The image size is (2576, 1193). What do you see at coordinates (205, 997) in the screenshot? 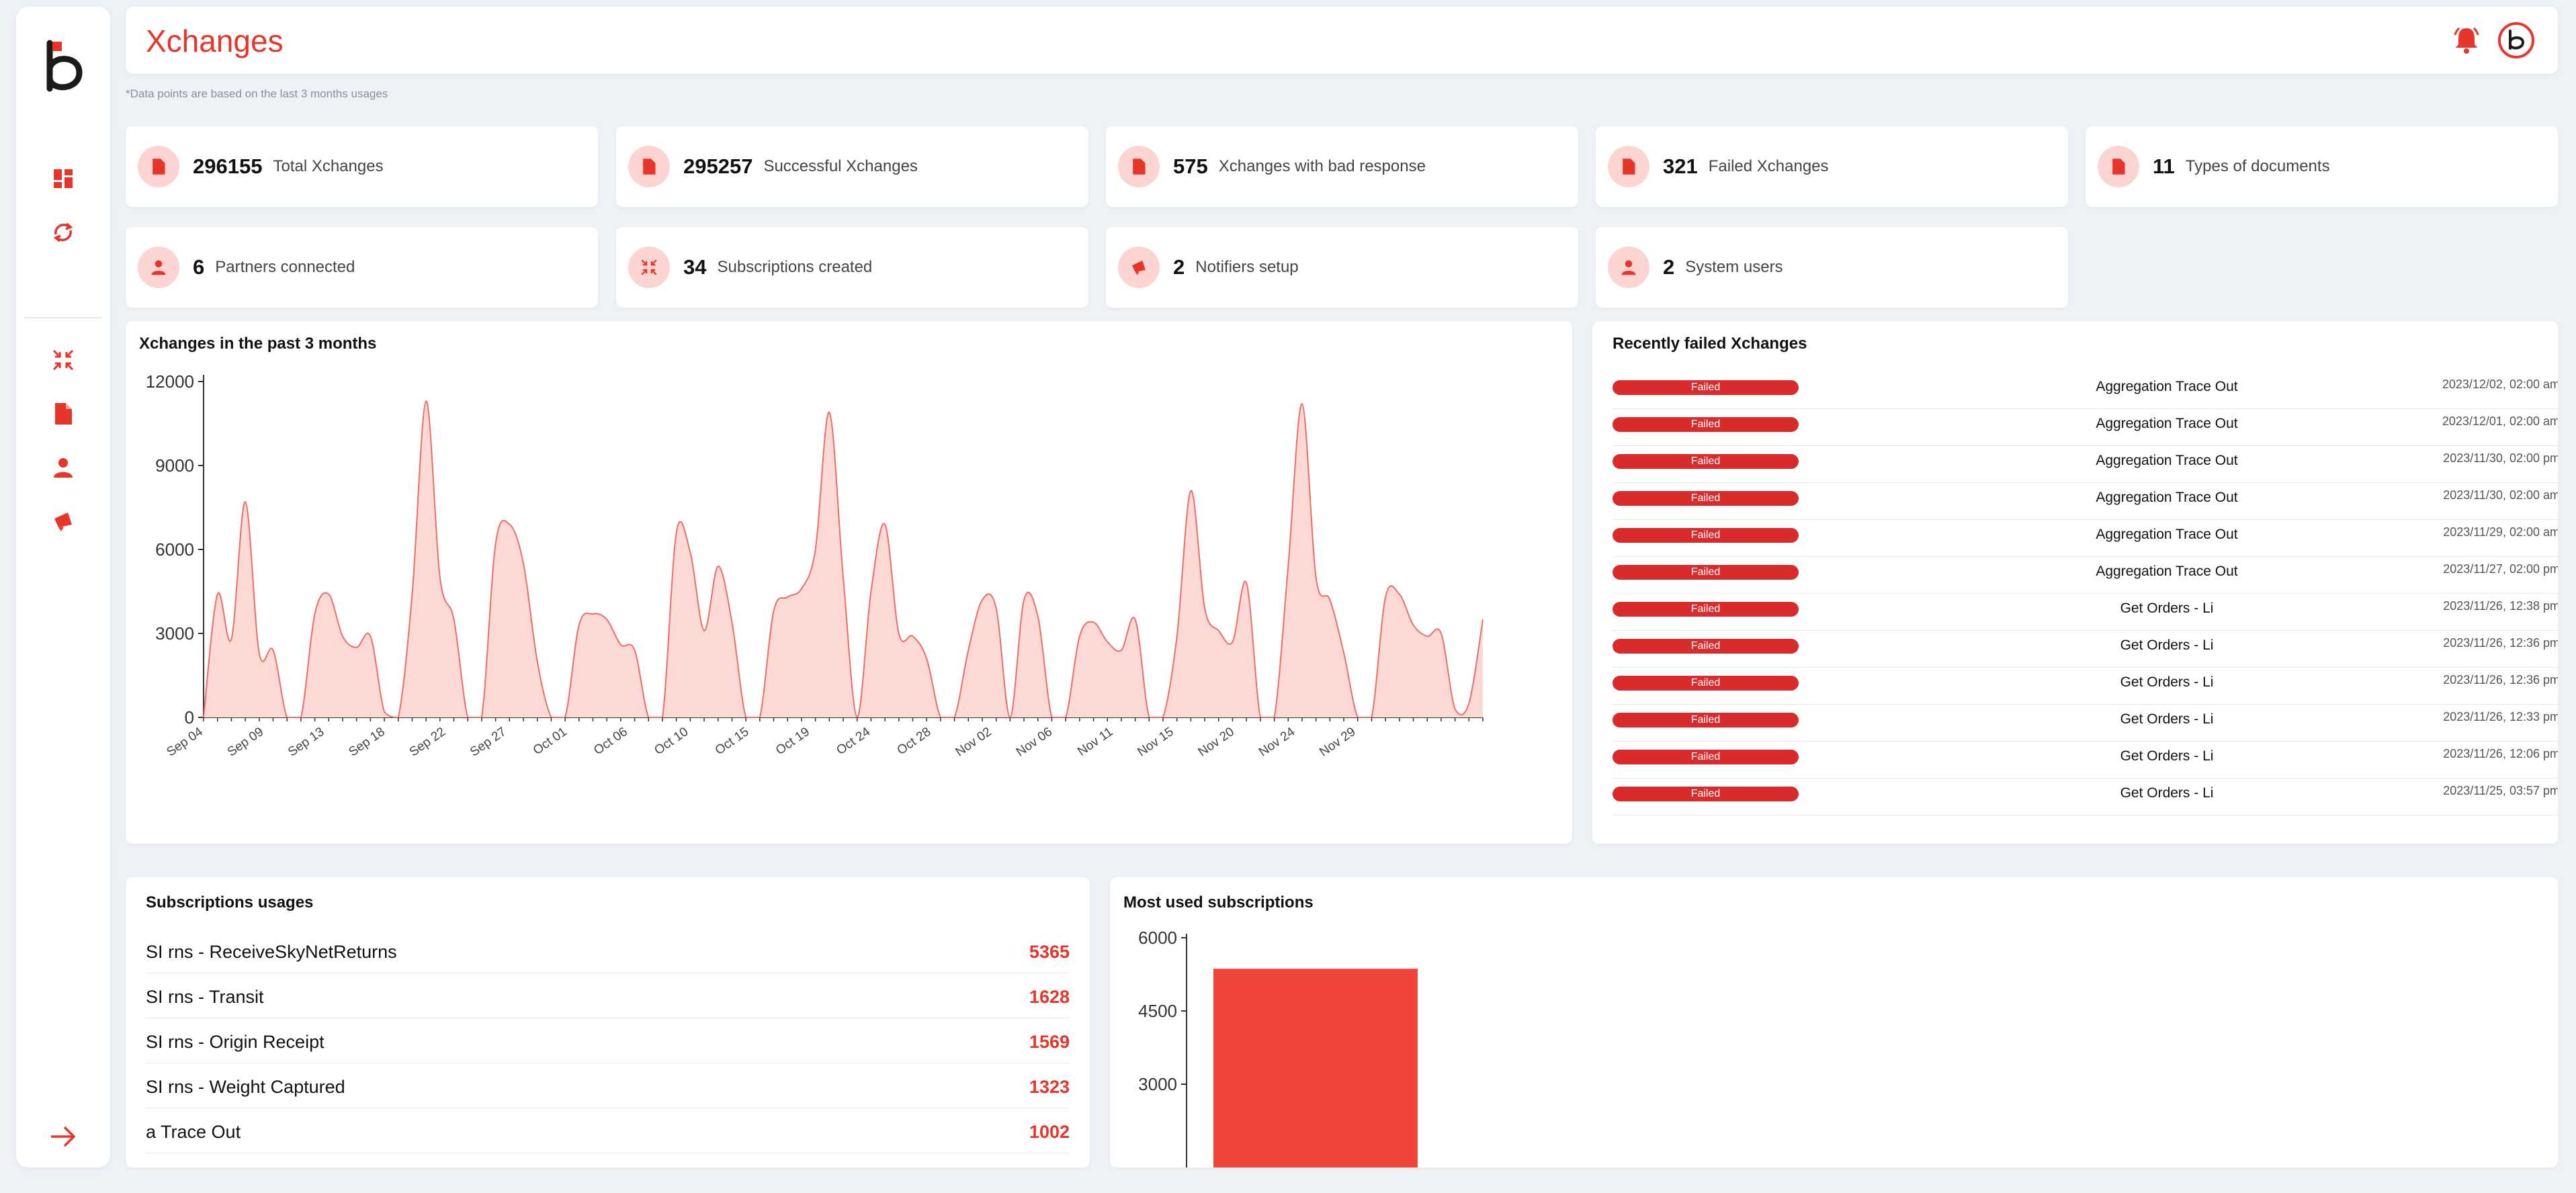
I see `subscription-name: SI rns - Transit` at bounding box center [205, 997].